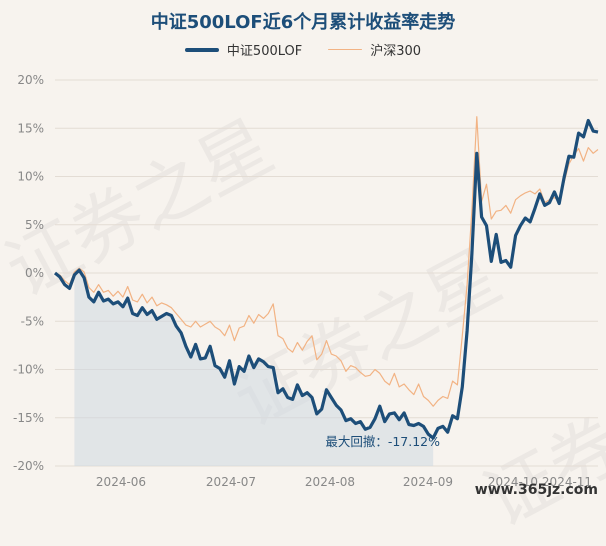  Describe the element at coordinates (32, 321) in the screenshot. I see `y-tick-label: -5%` at that location.